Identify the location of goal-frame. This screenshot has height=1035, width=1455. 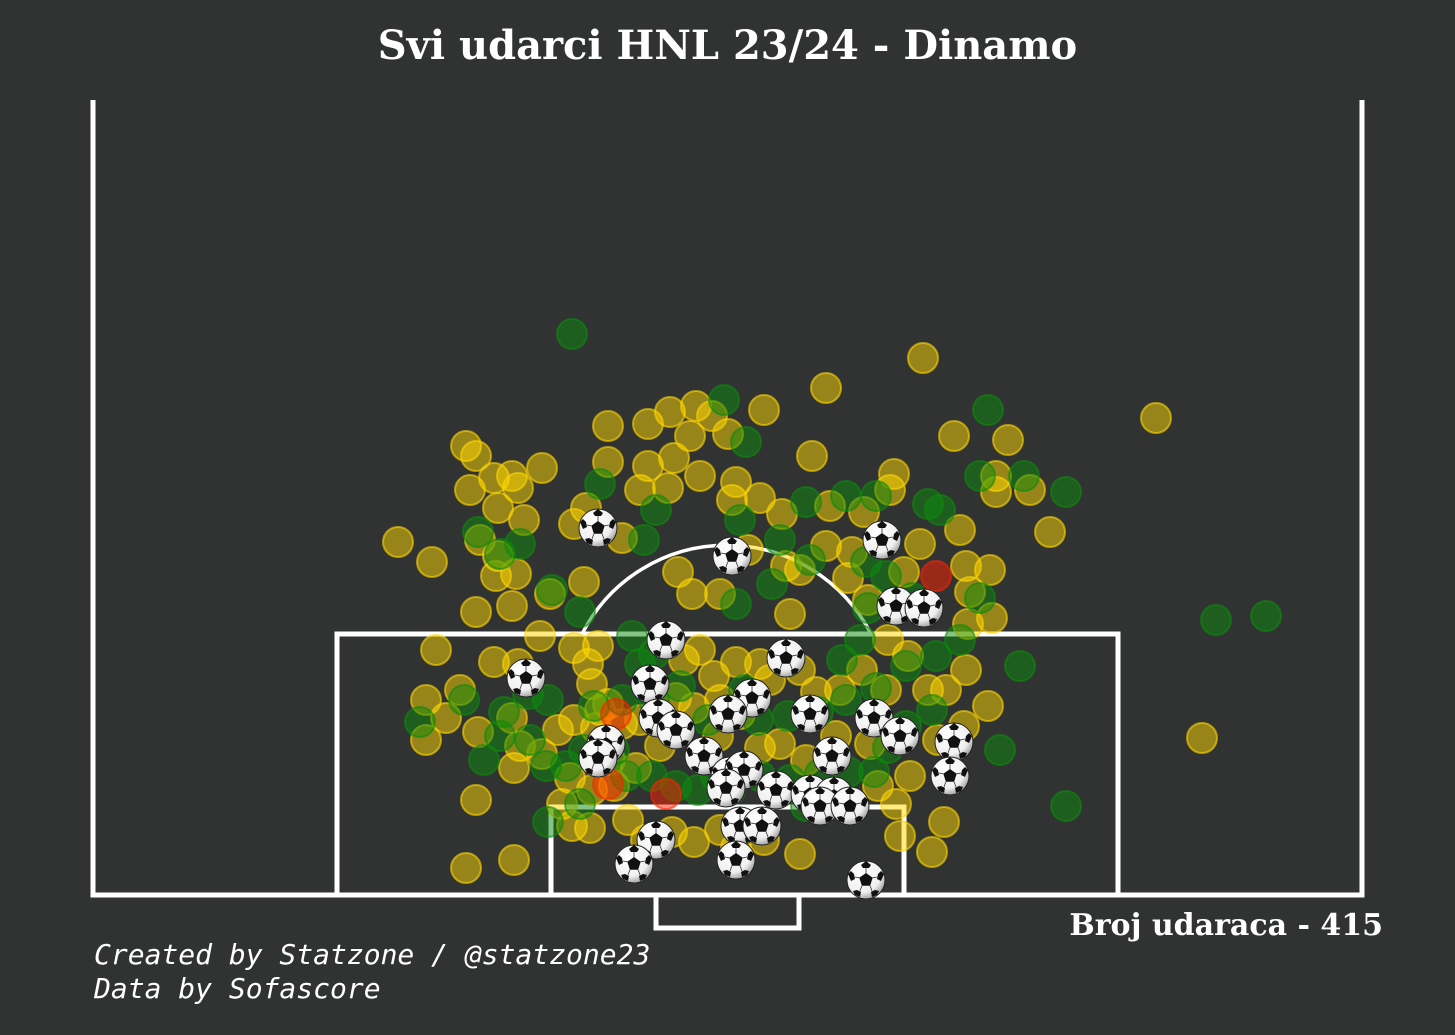
(727, 913).